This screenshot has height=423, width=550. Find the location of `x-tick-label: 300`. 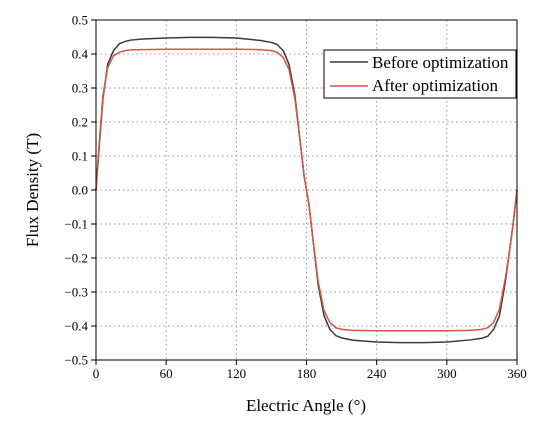

x-tick-label: 300 is located at coordinates (447, 373).